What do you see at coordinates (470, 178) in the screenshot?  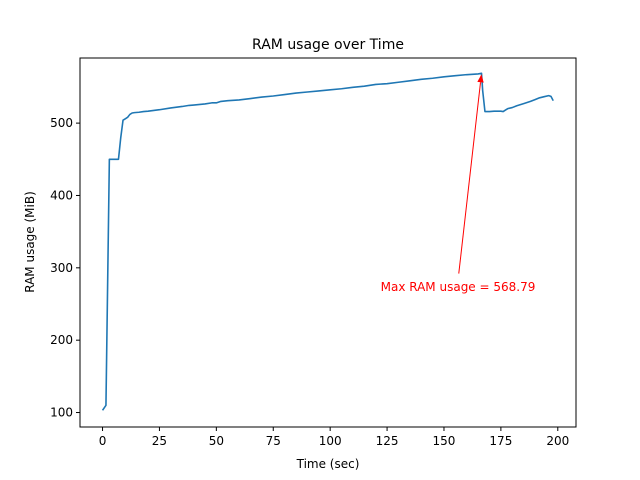 I see `annotation-arrow` at bounding box center [470, 178].